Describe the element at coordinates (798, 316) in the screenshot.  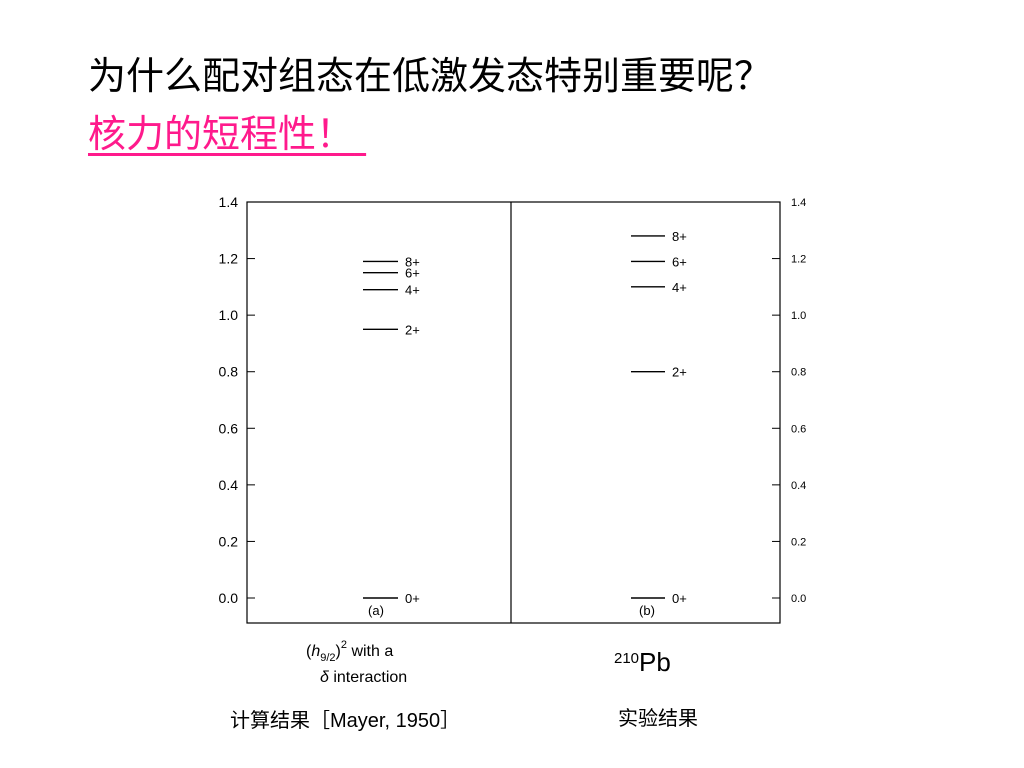
I see `right-tick-label: 1.0` at that location.